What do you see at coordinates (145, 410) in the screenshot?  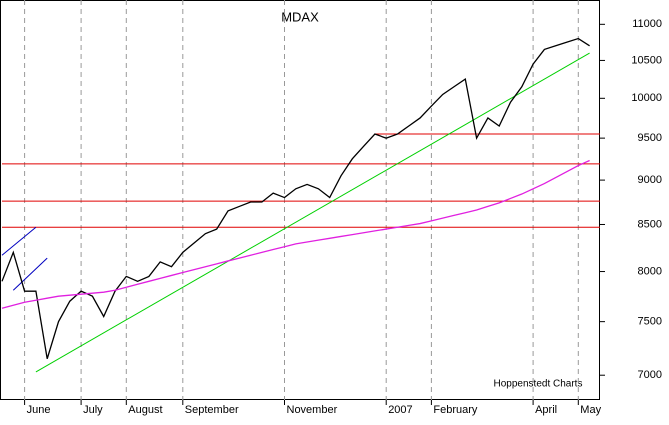 I see `x-tick-label: August` at bounding box center [145, 410].